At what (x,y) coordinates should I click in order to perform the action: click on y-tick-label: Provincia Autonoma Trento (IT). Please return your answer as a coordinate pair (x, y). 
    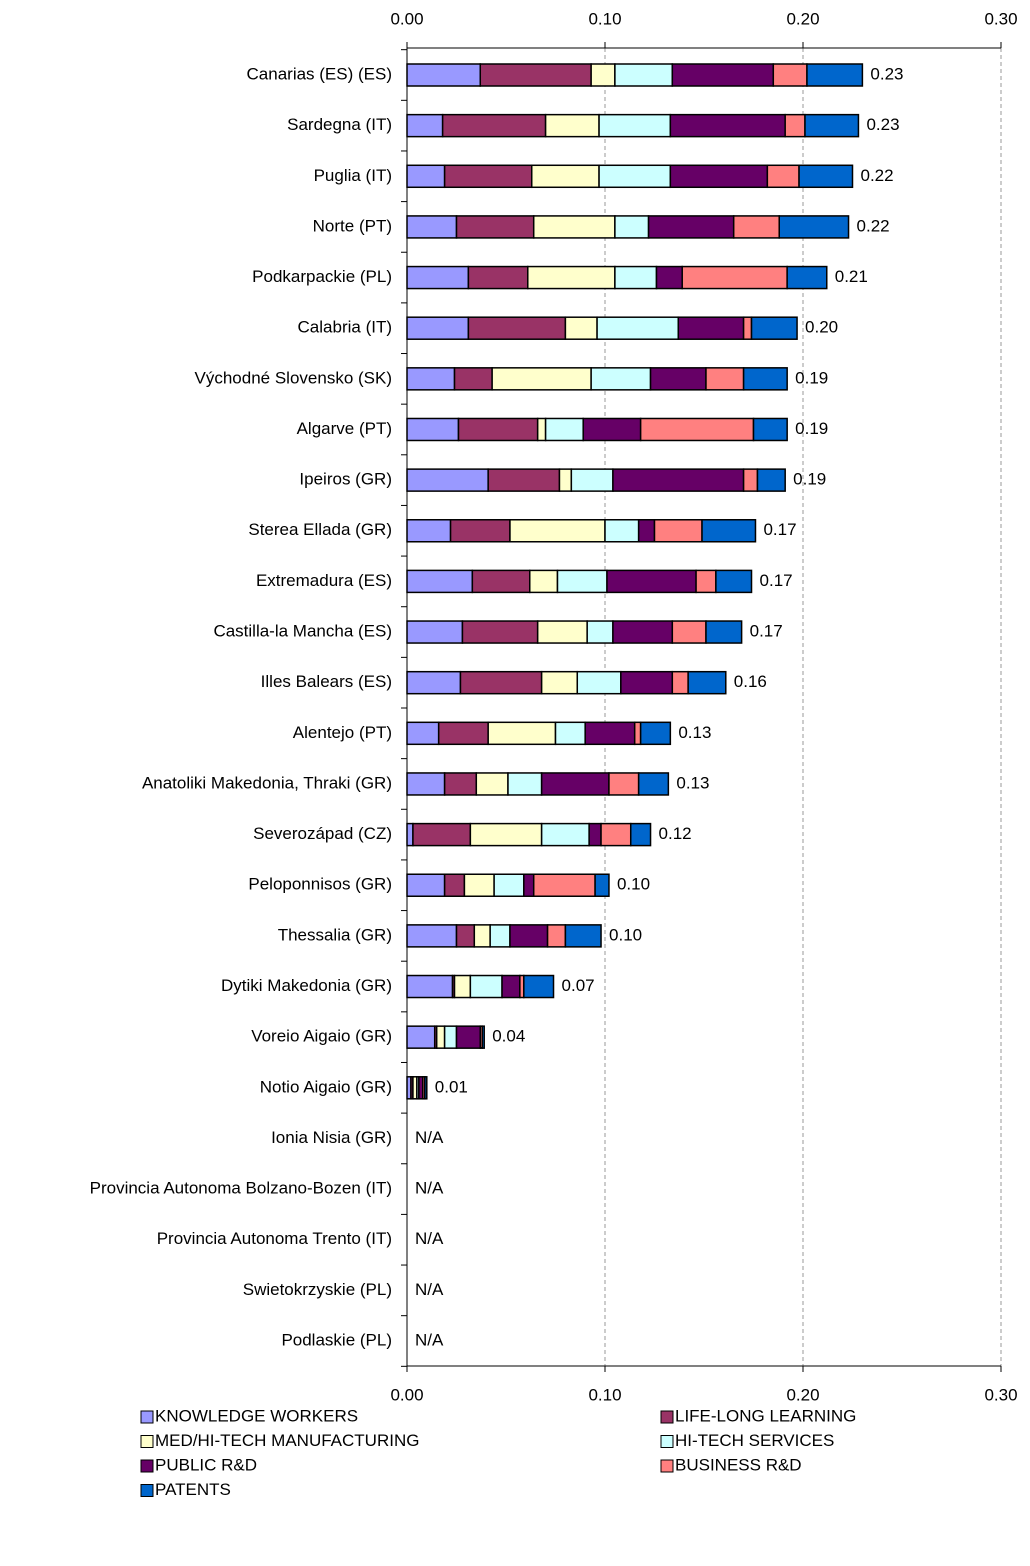
    Looking at the image, I should click on (274, 1238).